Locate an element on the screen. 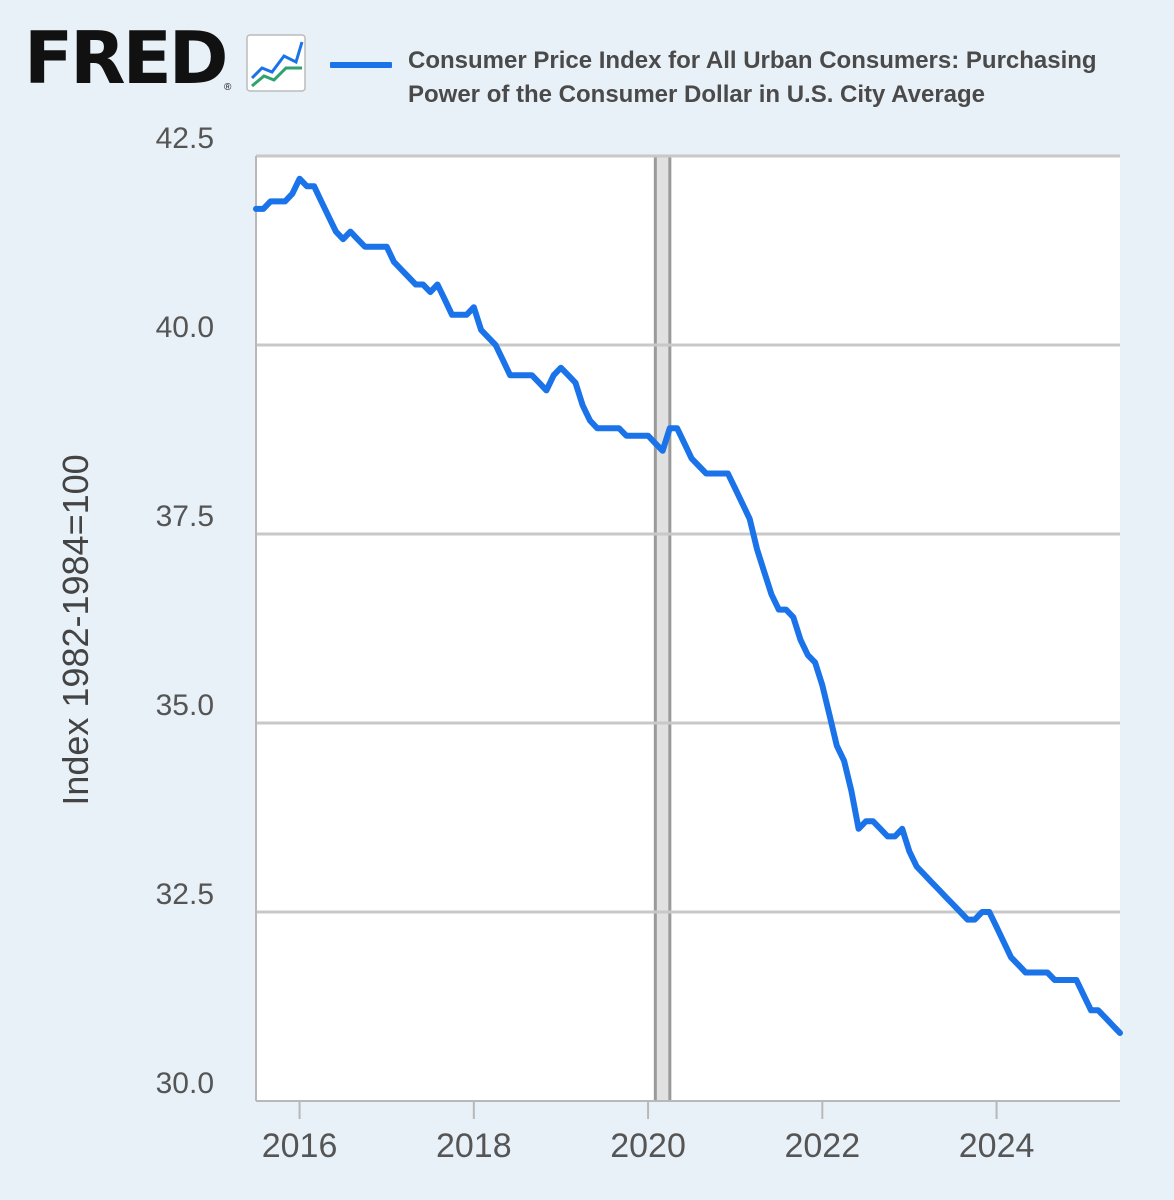  recession-shade is located at coordinates (662, 628).